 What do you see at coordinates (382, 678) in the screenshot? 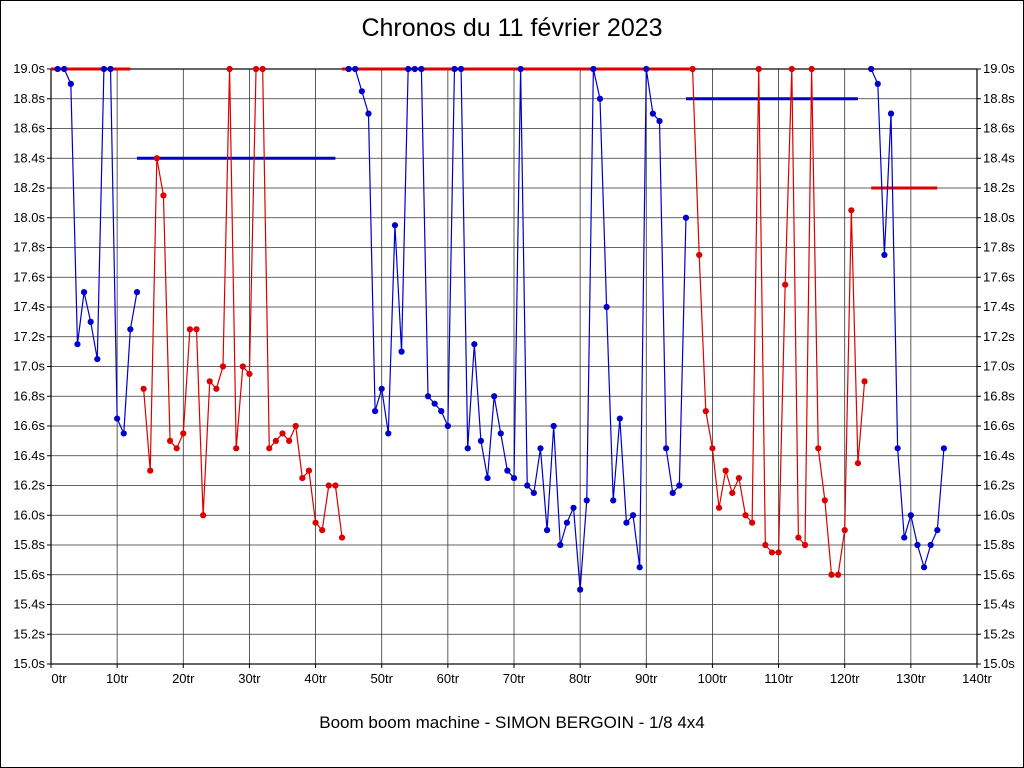
I see `svg-text: 50tr` at bounding box center [382, 678].